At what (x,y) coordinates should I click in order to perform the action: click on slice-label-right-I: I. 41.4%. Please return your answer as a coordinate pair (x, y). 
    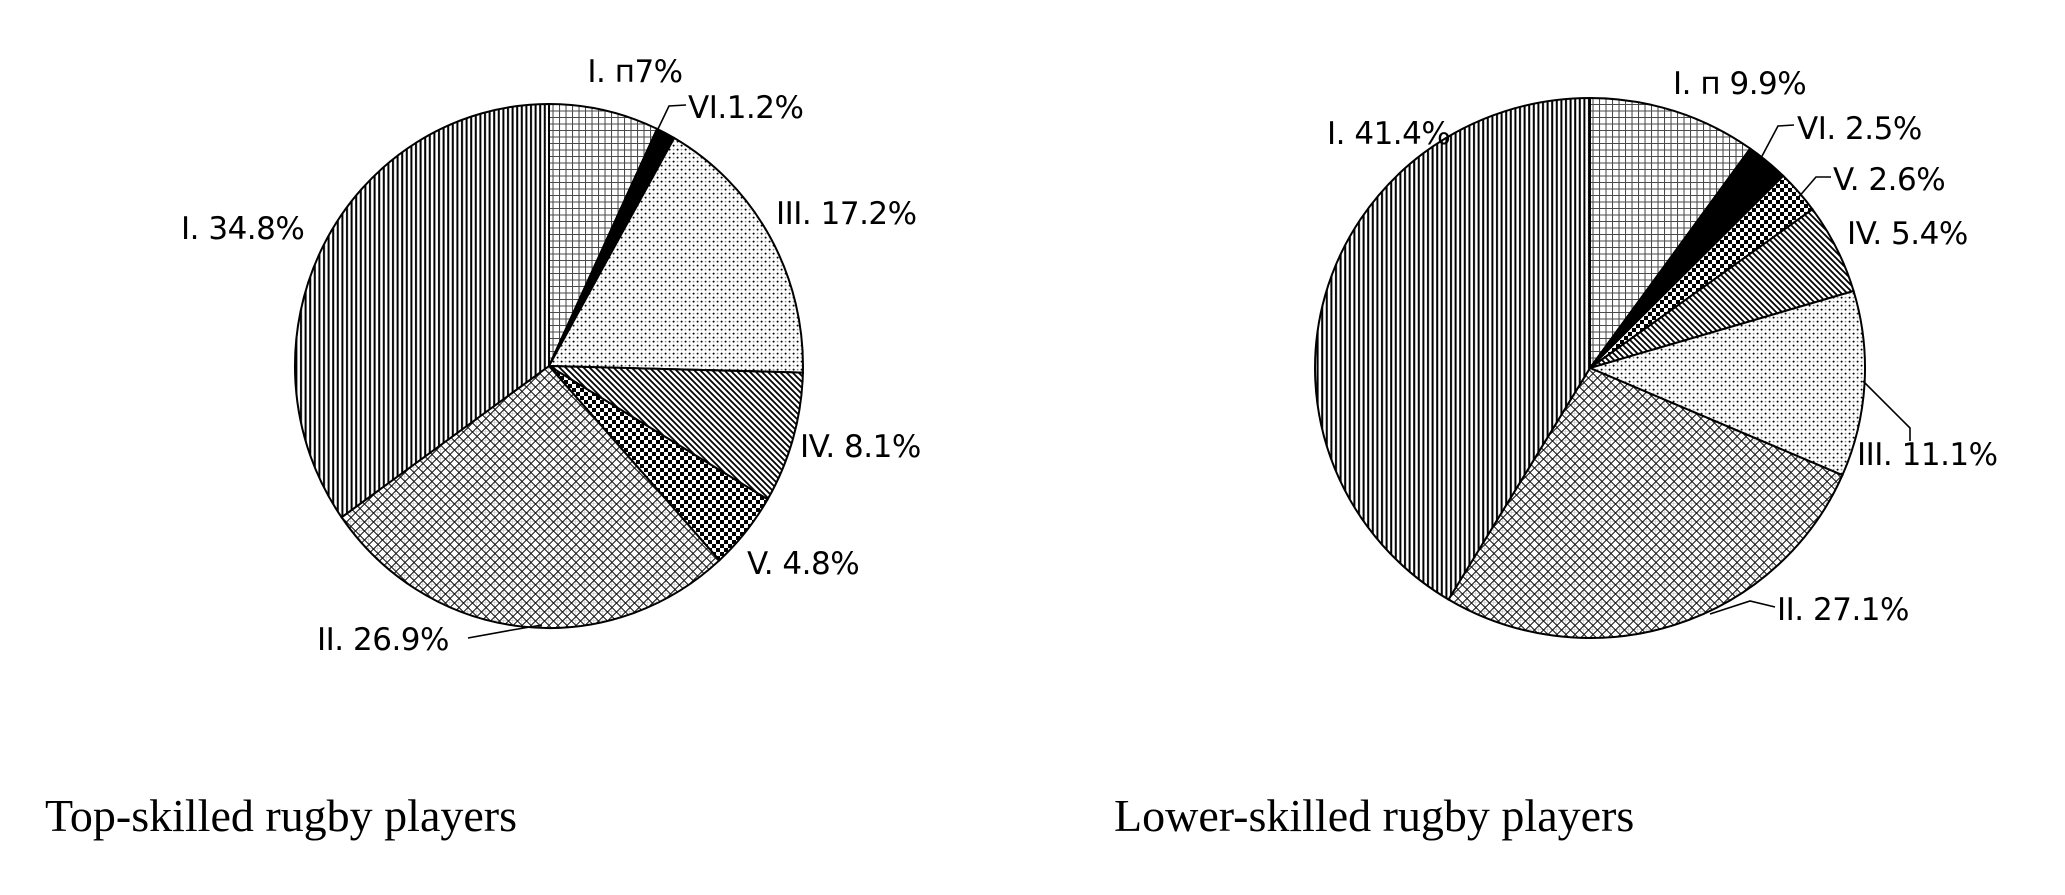
    Looking at the image, I should click on (1389, 134).